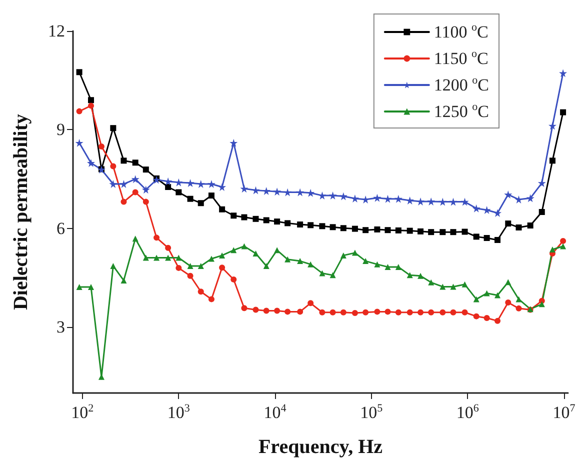  What do you see at coordinates (320, 447) in the screenshot?
I see `x-axis-title: Frequency, Hz` at bounding box center [320, 447].